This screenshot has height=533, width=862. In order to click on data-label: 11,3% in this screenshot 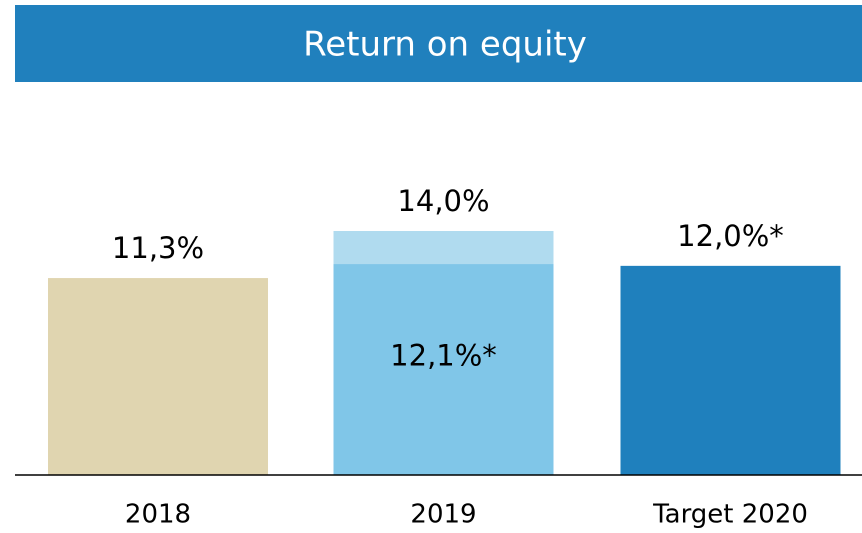, I will do `click(158, 248)`.